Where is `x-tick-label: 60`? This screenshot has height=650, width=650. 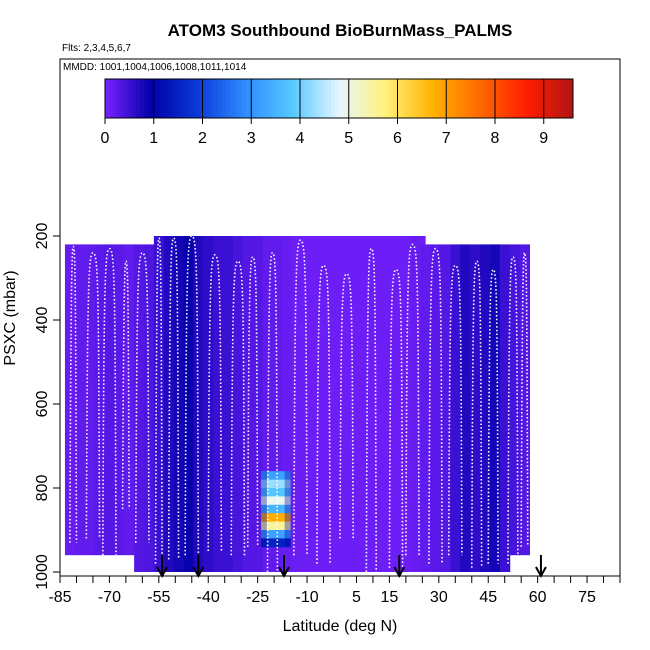
x-tick-label: 60 is located at coordinates (538, 597).